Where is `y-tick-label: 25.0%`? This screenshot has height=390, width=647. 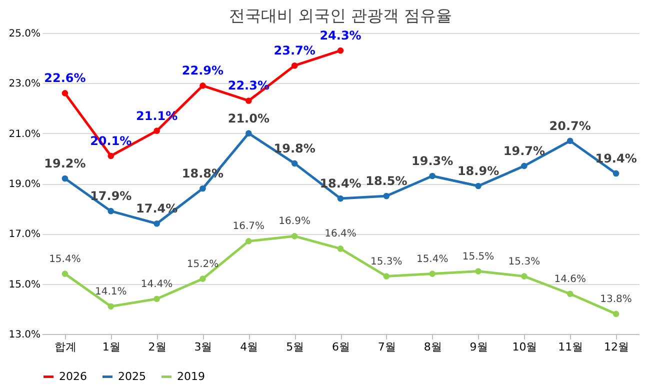
y-tick-label: 25.0% is located at coordinates (24, 34).